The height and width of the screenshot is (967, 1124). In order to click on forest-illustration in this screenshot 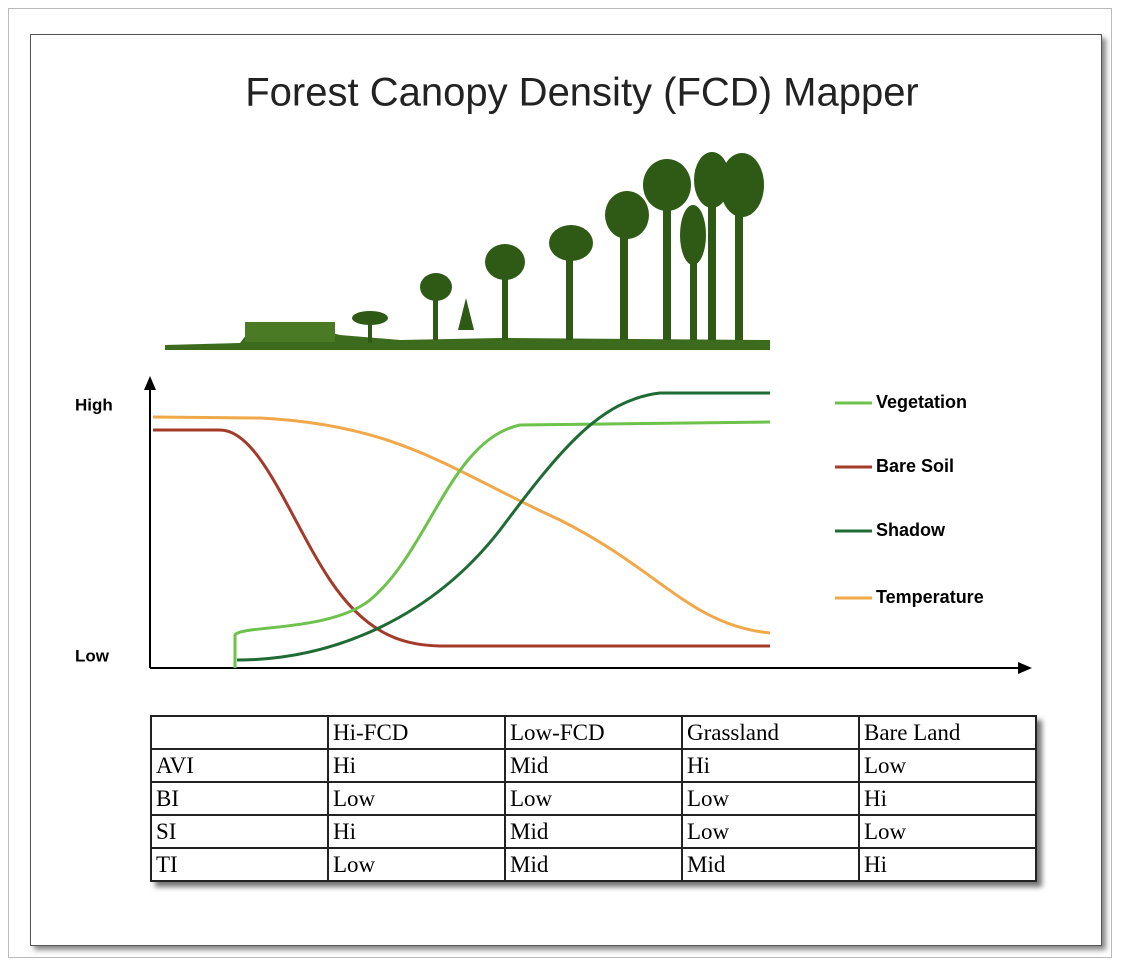, I will do `click(467, 251)`.